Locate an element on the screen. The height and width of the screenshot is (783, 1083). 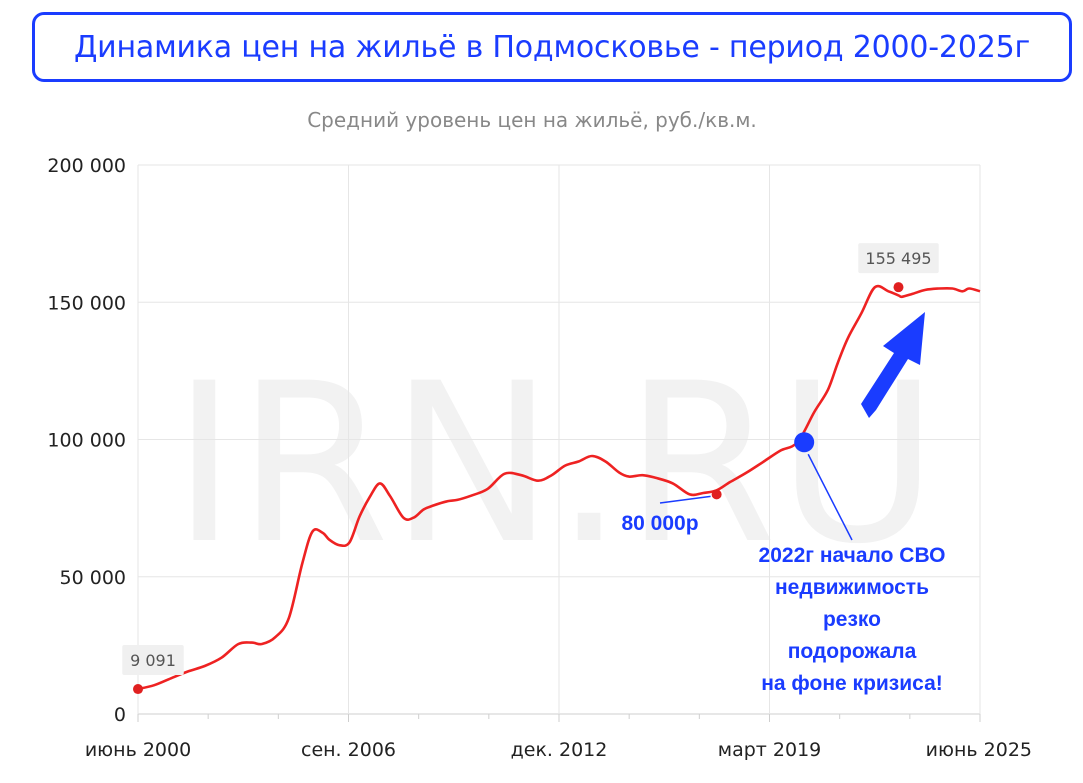
low-price-label: 80 000р is located at coordinates (659, 523).